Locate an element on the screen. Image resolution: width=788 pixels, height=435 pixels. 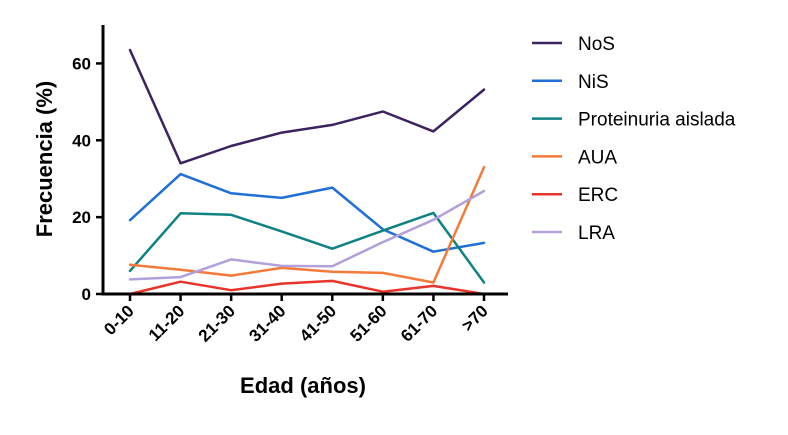
legend-label-3: AUA is located at coordinates (597, 157).